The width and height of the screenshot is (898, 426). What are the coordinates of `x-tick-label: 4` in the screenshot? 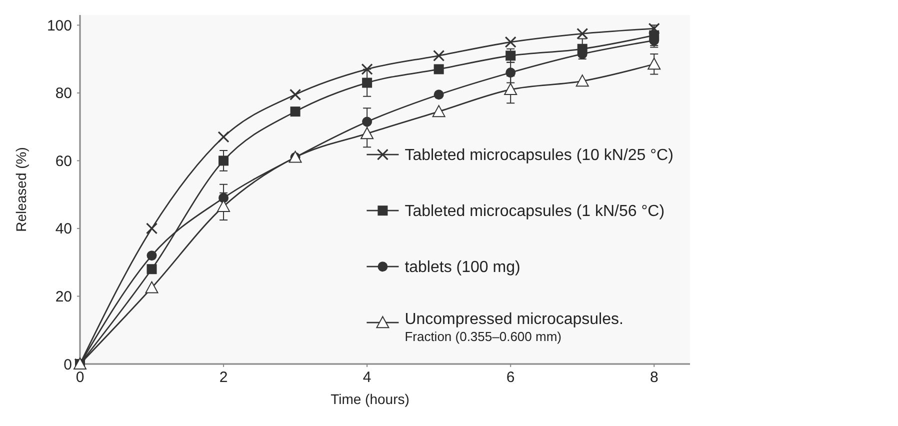 It's located at (367, 377).